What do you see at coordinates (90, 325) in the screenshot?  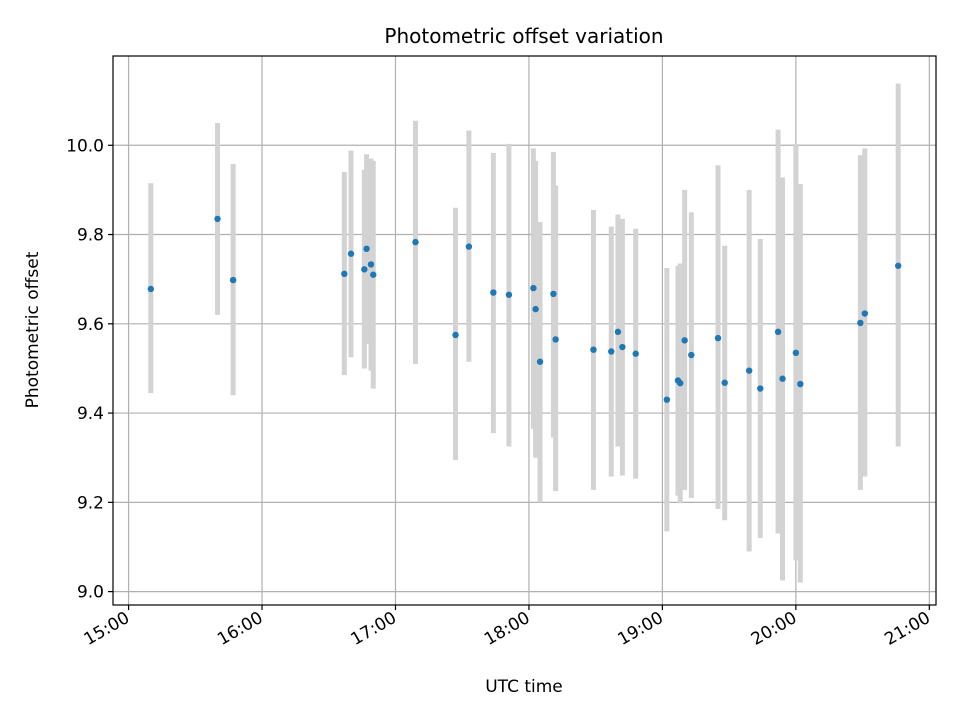 I see `y-tick-label: 9.6` at bounding box center [90, 325].